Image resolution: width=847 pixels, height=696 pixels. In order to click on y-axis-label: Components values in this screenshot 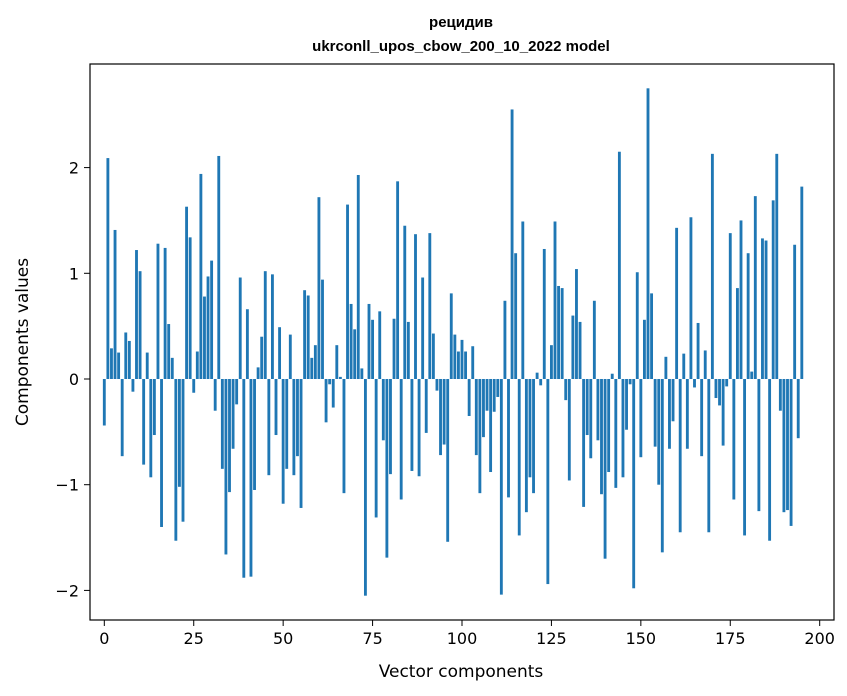, I will do `click(23, 342)`.